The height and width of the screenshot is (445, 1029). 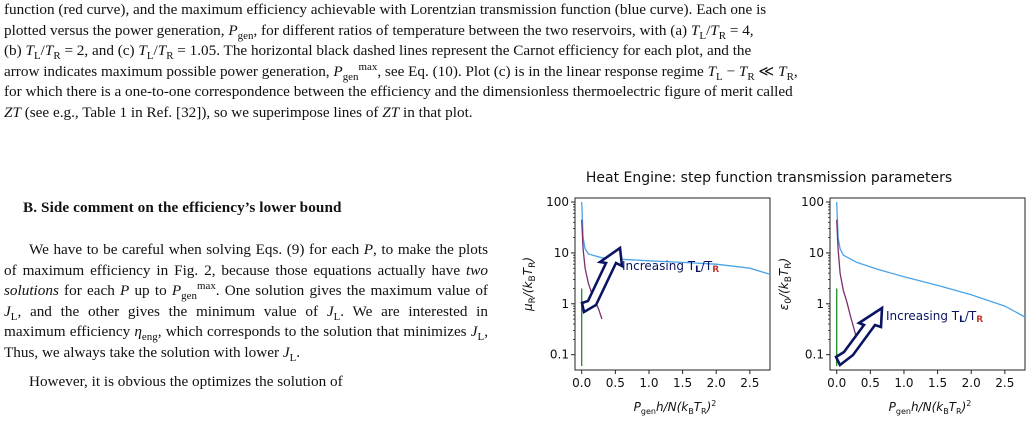 I want to click on left-x-tick-label: 1.0, so click(x=648, y=383).